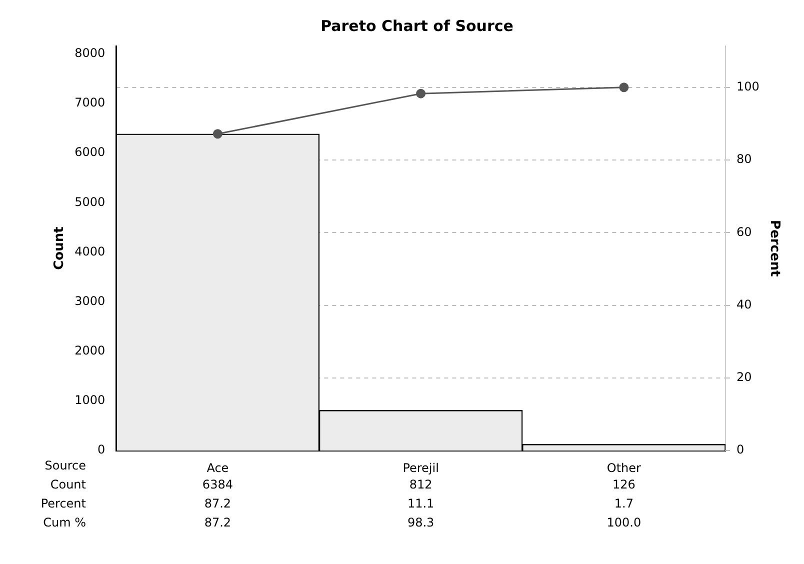 Image resolution: width=804 pixels, height=564 pixels. I want to click on text: Percent, so click(63, 503).